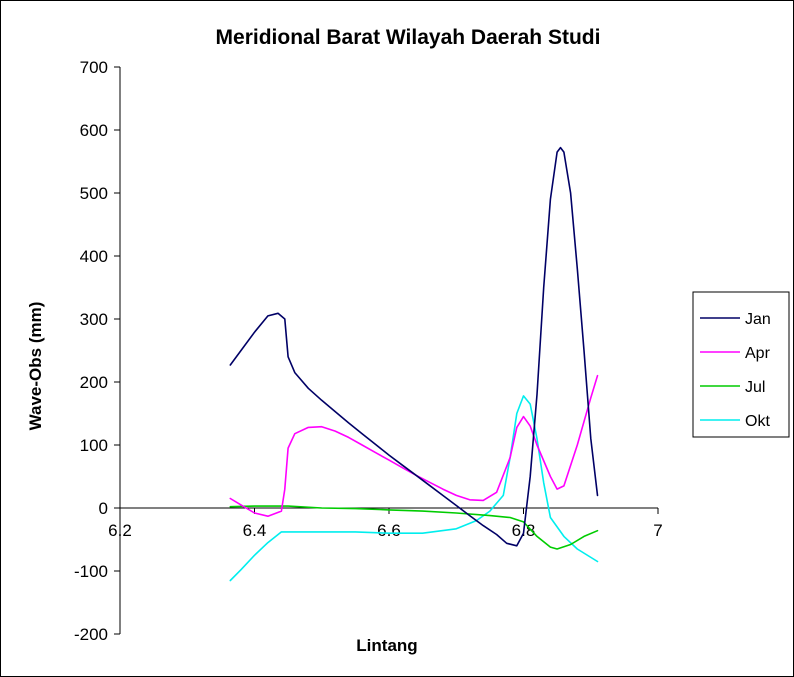  What do you see at coordinates (94, 256) in the screenshot?
I see `y-tick-label: 400` at bounding box center [94, 256].